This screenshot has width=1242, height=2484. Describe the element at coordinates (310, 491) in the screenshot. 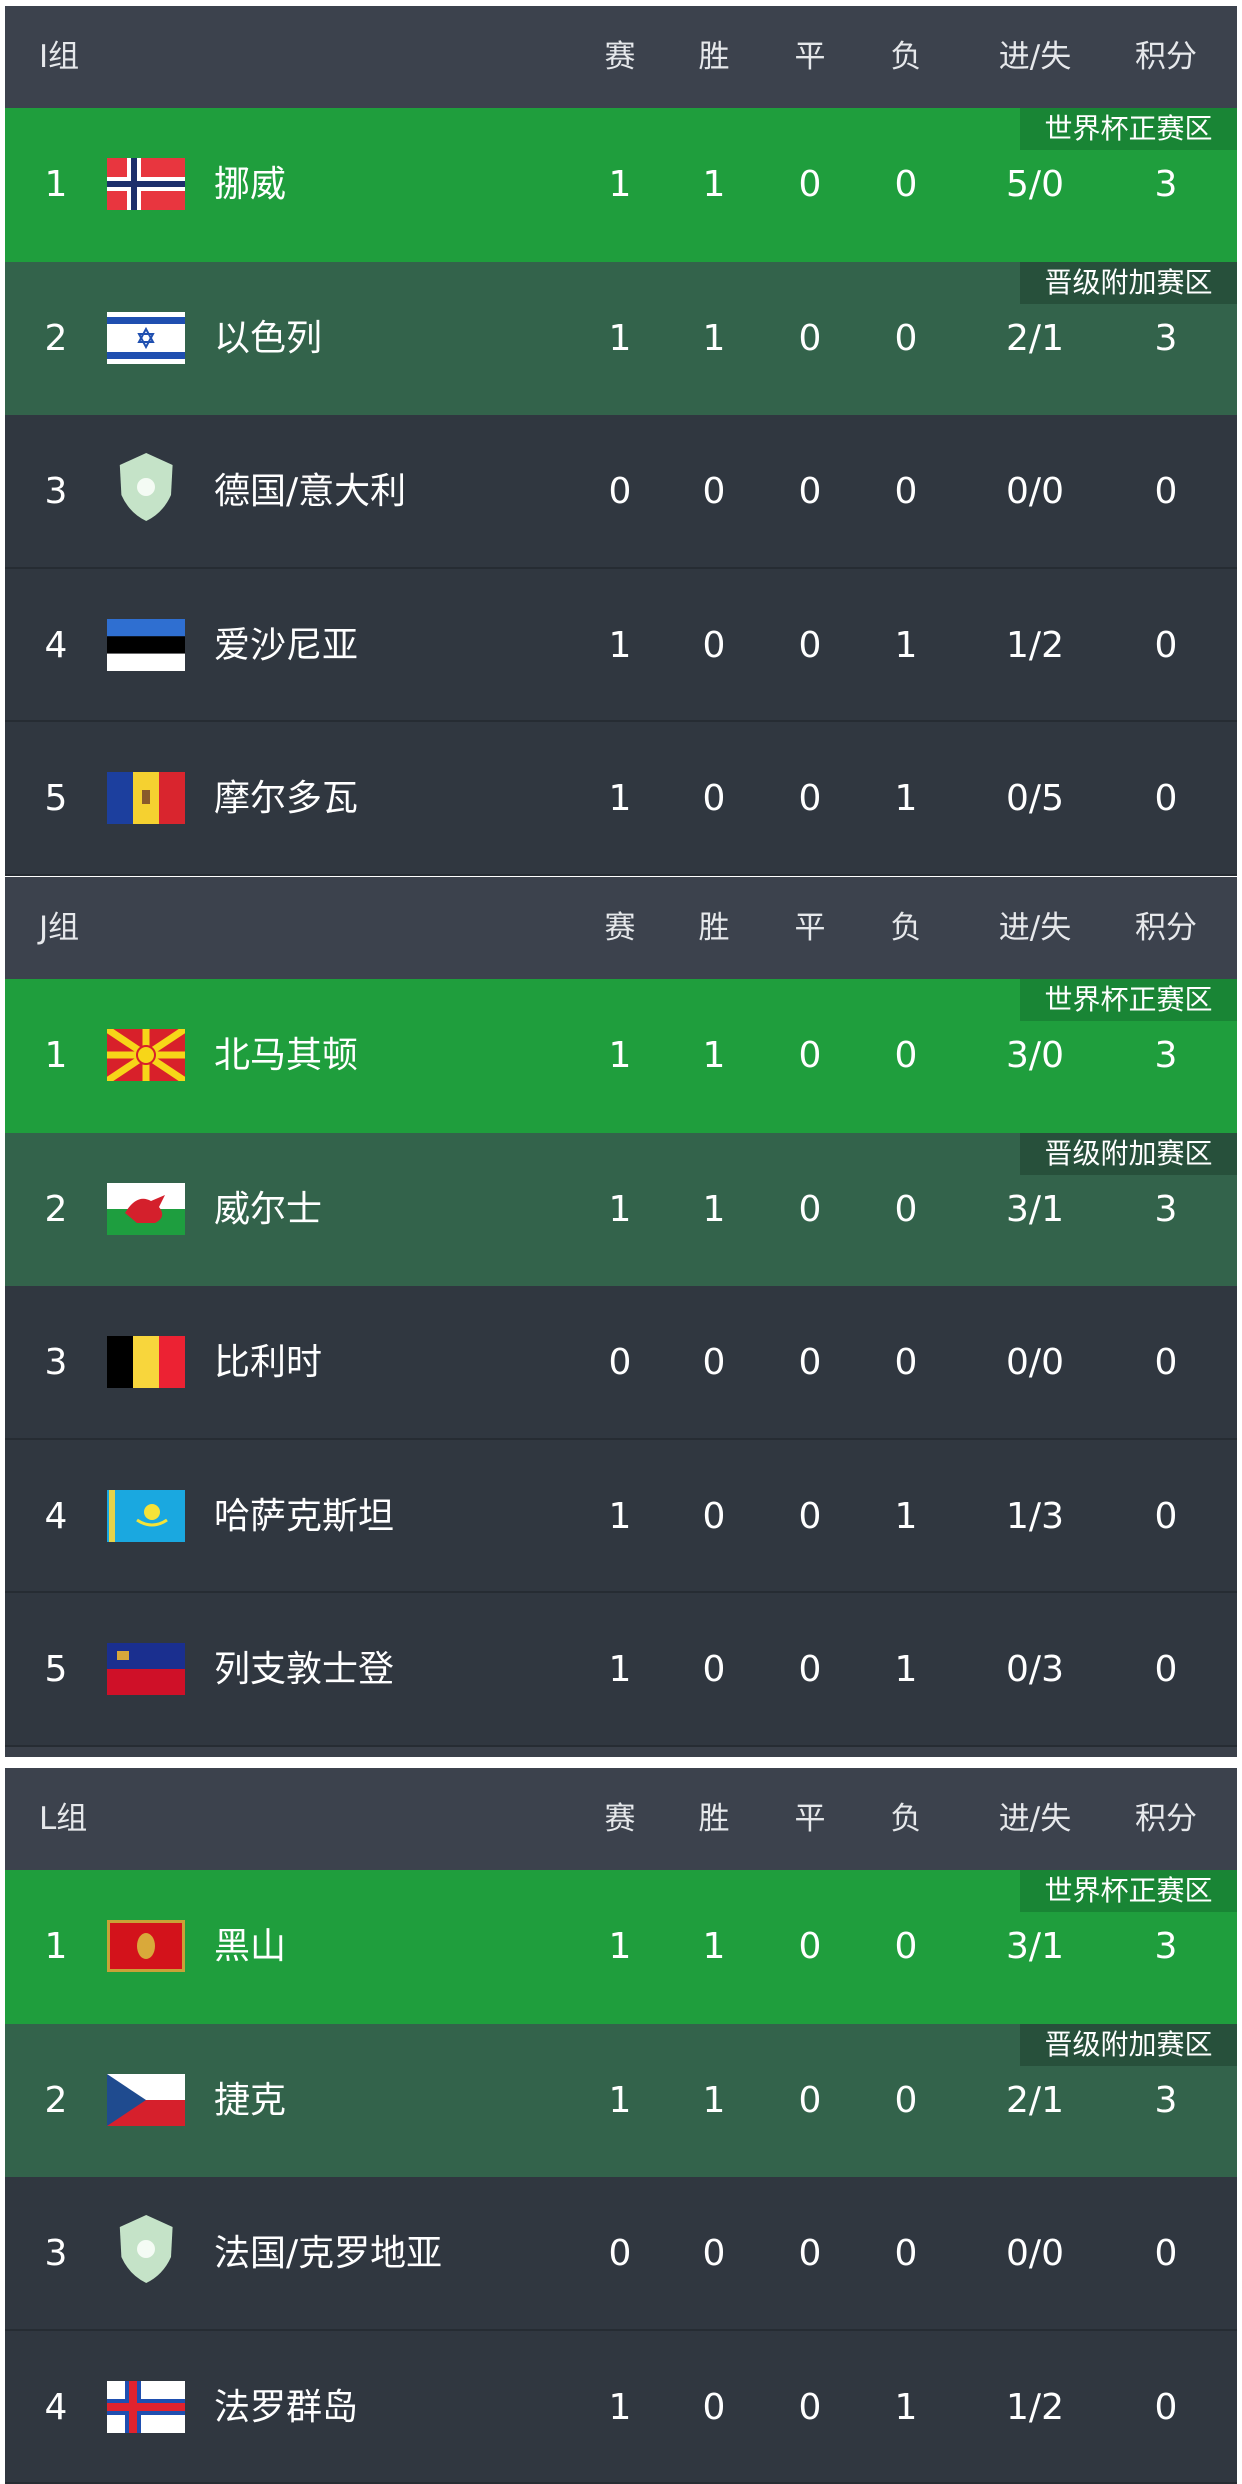

I see `team-name: 德国/意大利` at that location.